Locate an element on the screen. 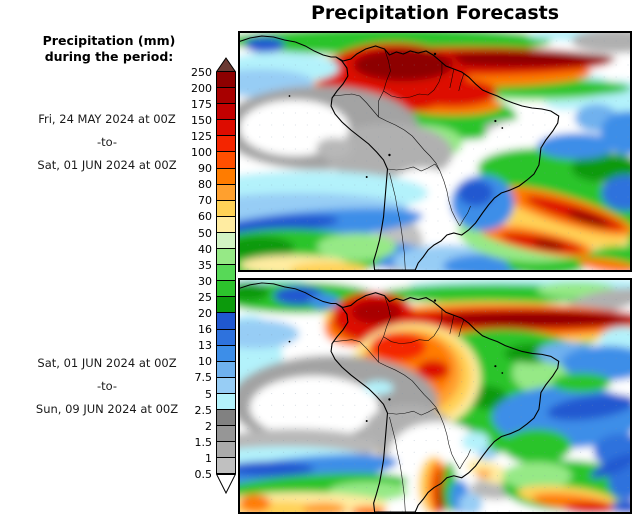  legend-heading-line2: during the period: is located at coordinates (109, 56).